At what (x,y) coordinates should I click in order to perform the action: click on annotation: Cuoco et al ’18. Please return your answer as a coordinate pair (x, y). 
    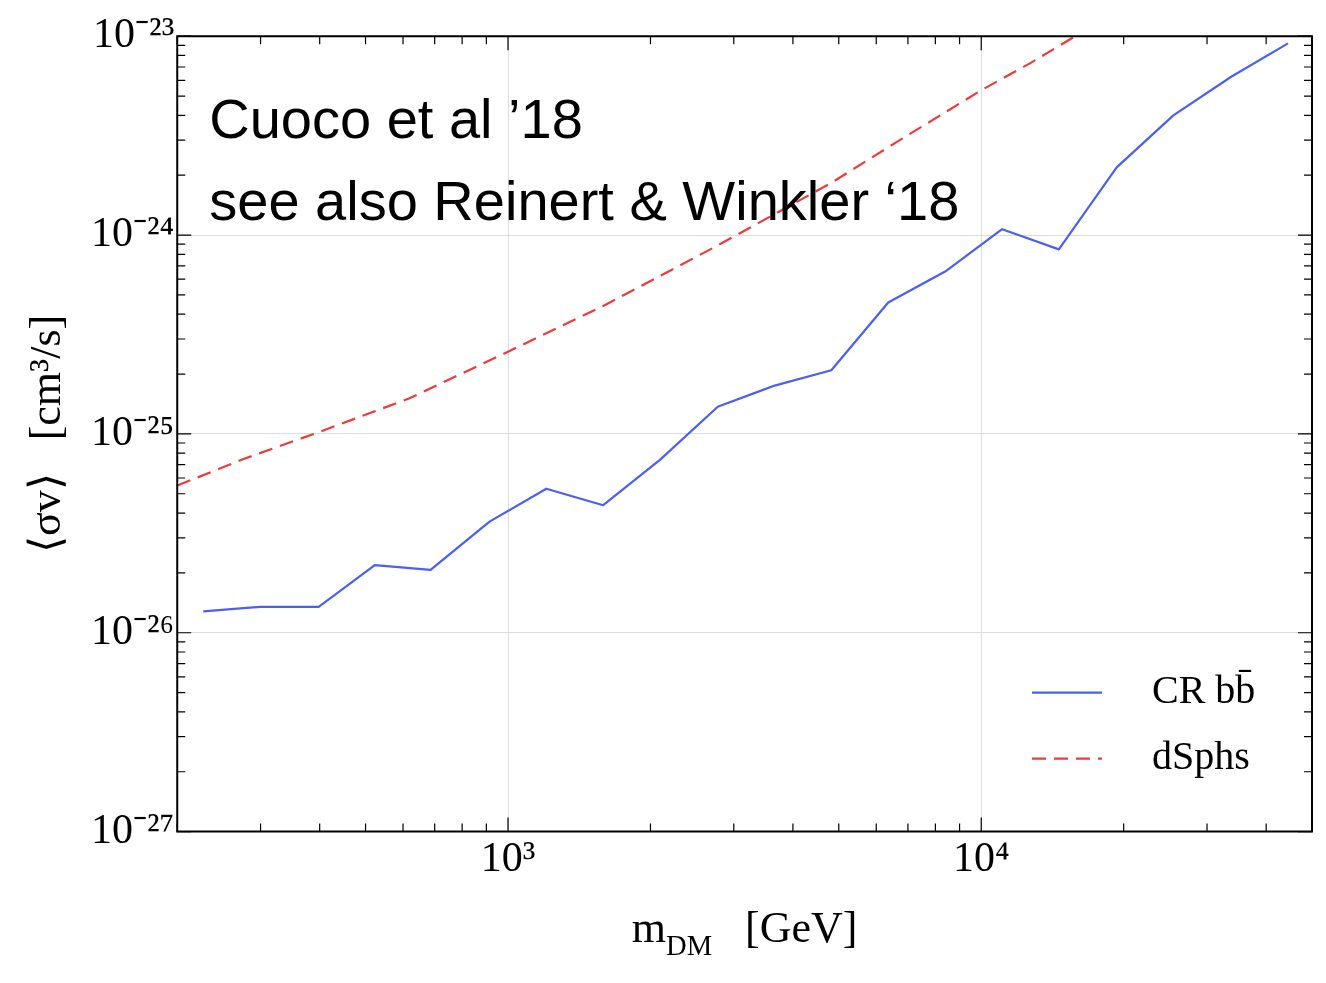
    Looking at the image, I should click on (396, 119).